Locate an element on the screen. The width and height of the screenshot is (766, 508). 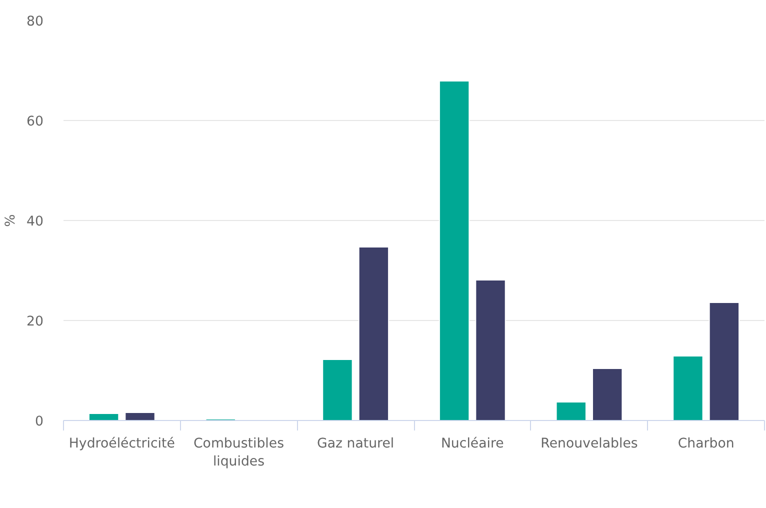
y-tick-label: 0 is located at coordinates (39, 422).